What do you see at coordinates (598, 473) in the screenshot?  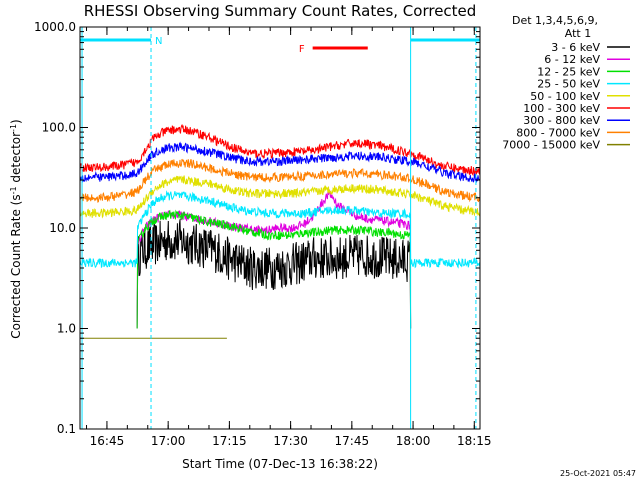 I see `footer-date: 25-Oct-2021 05:47` at bounding box center [598, 473].